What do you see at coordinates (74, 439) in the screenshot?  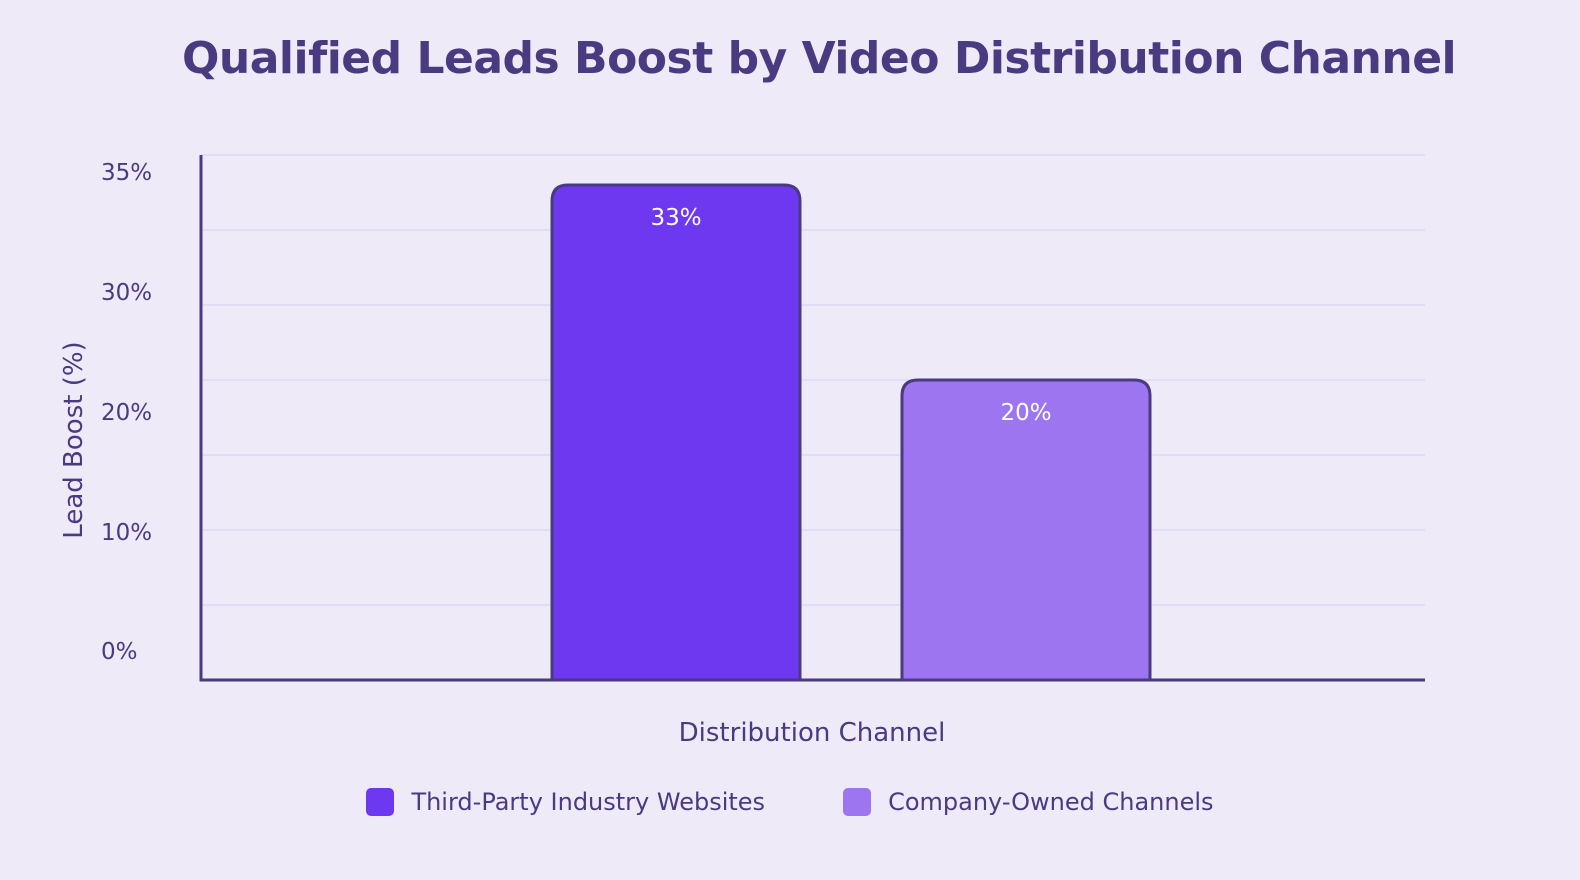 I see `y-axis-title: Lead Boost (%)` at bounding box center [74, 439].